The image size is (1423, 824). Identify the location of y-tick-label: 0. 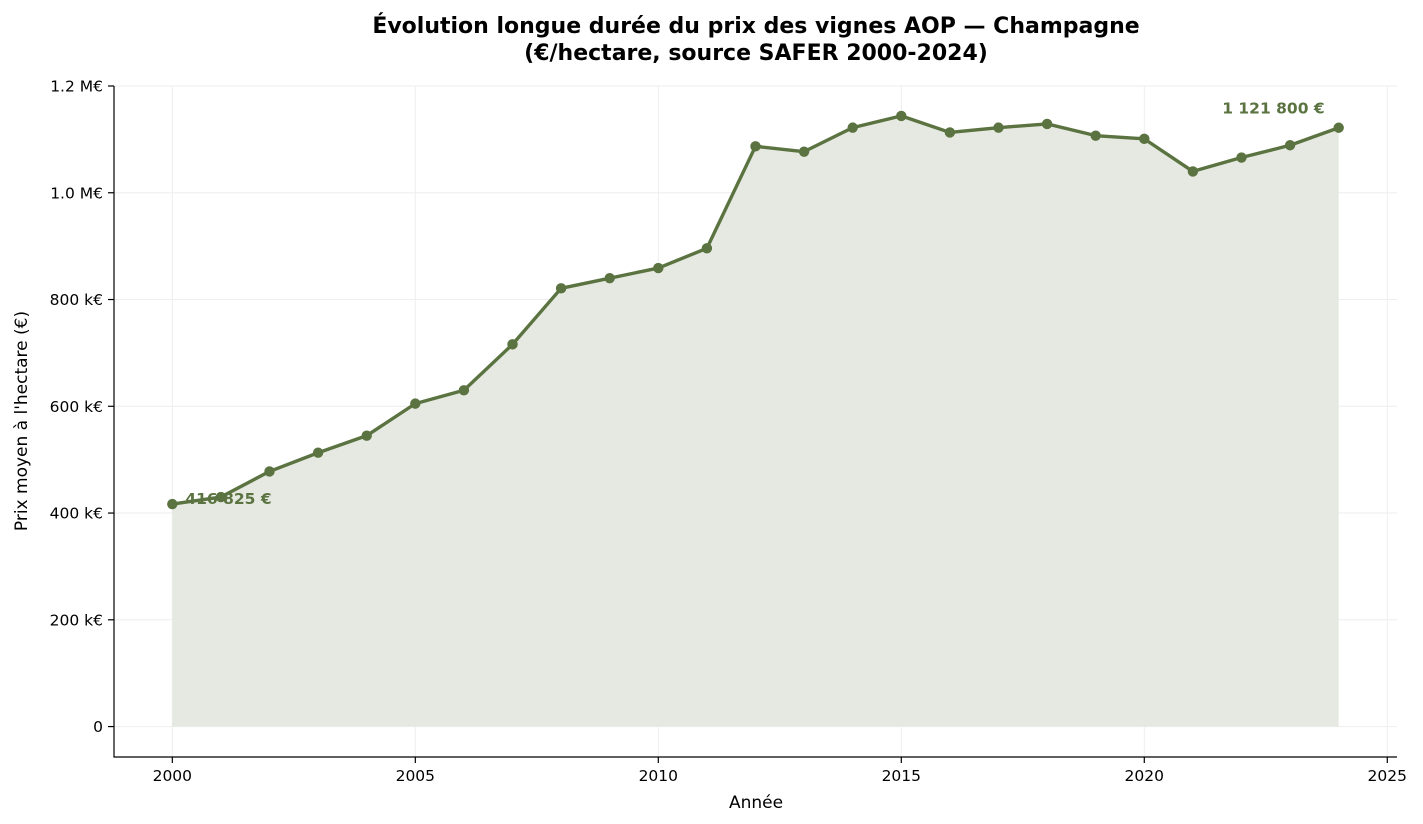
(98, 727).